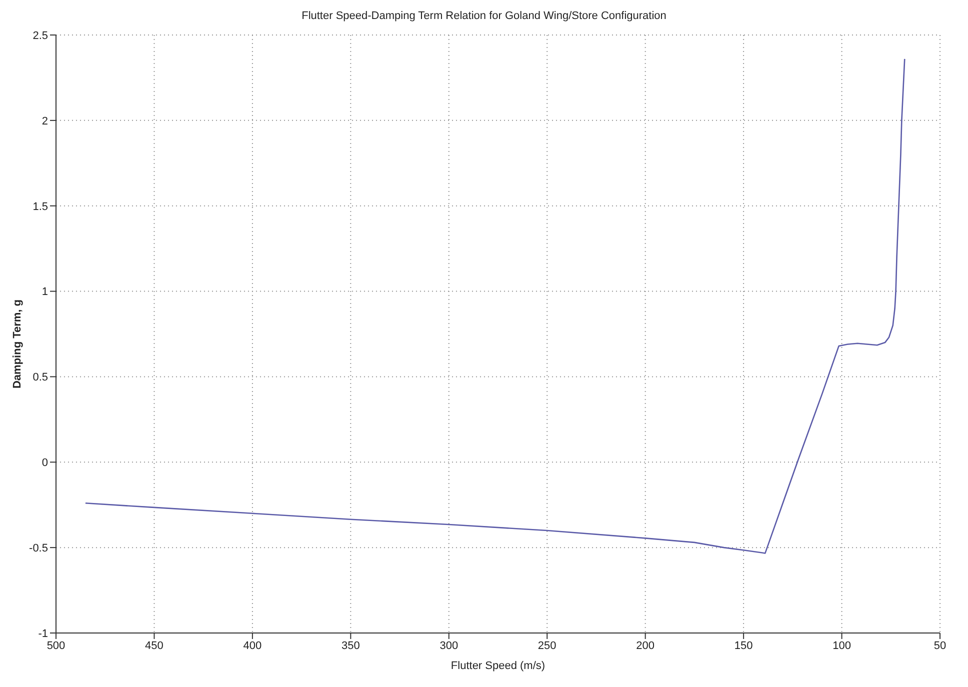 This screenshot has width=968, height=687. I want to click on y-tick-label: 1.5, so click(40, 206).